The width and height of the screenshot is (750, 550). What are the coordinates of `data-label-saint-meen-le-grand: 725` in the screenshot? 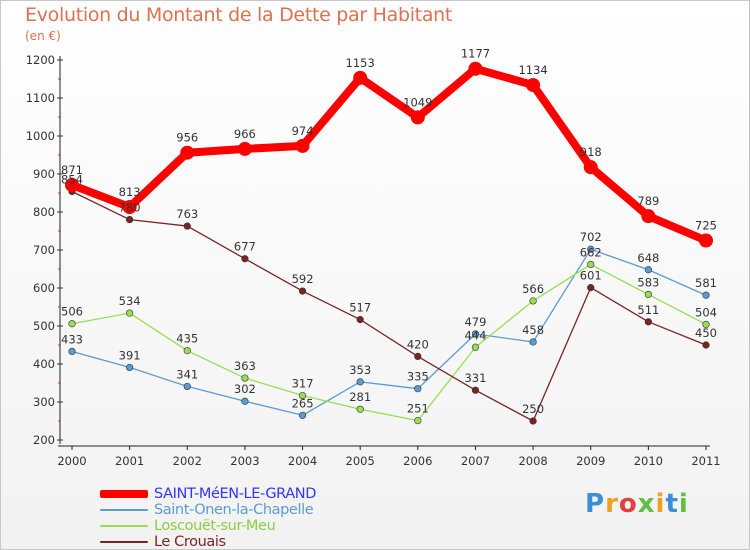 It's located at (706, 226).